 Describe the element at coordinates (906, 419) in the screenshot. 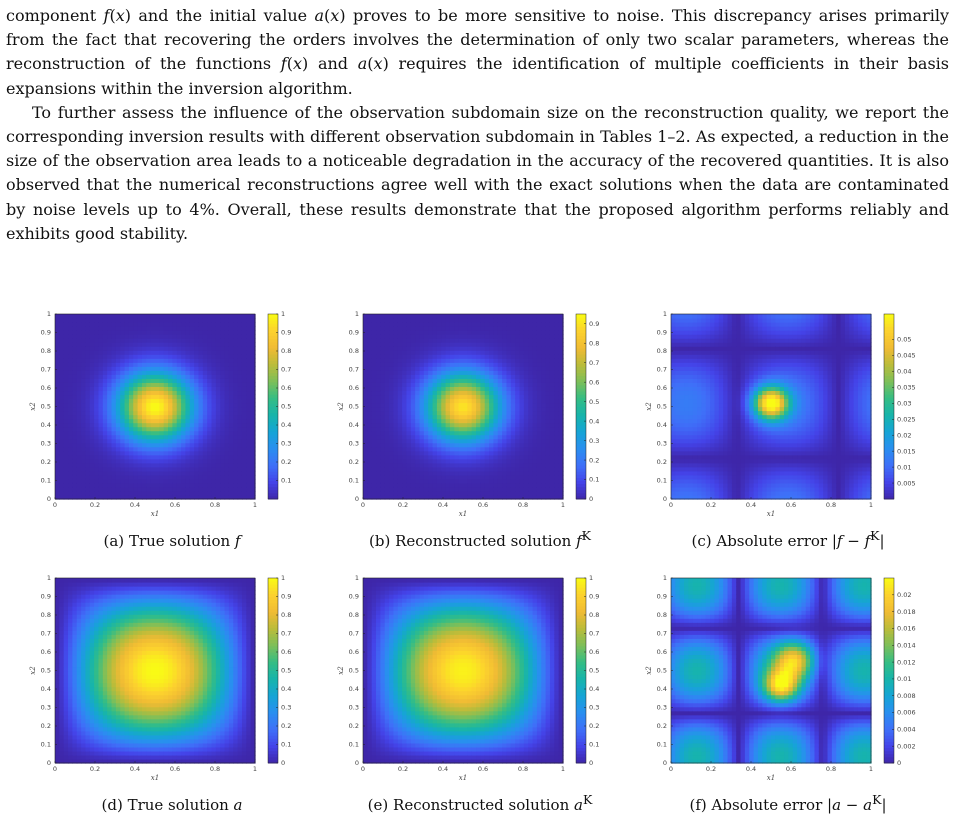

I see `colorbar-tick-label: 0.025` at that location.